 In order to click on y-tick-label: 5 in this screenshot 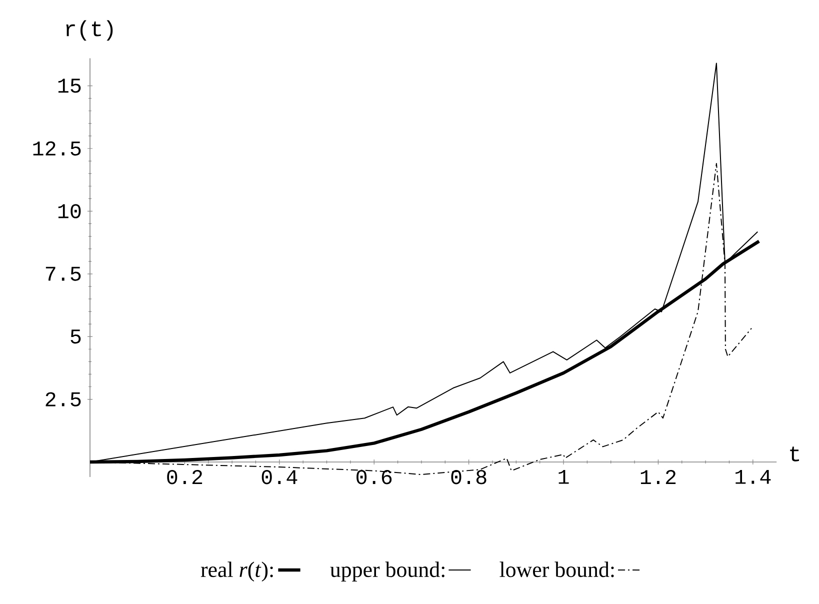, I will do `click(75, 337)`.